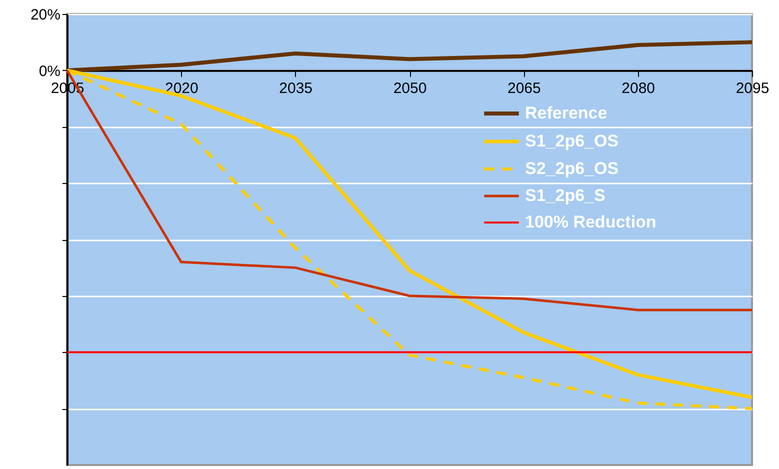  I want to click on y-tick-label: 20%, so click(45, 15).